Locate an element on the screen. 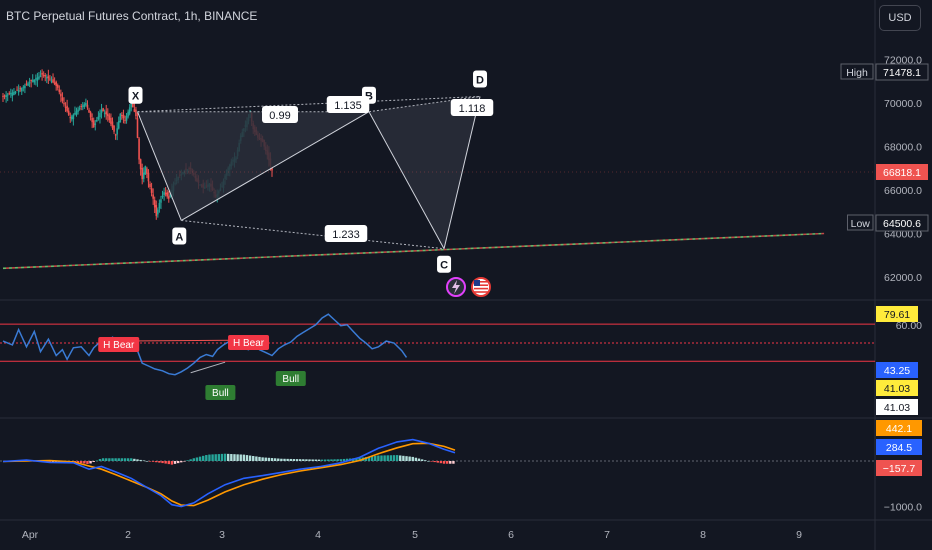  macd-value-label: 442.1 is located at coordinates (899, 429).